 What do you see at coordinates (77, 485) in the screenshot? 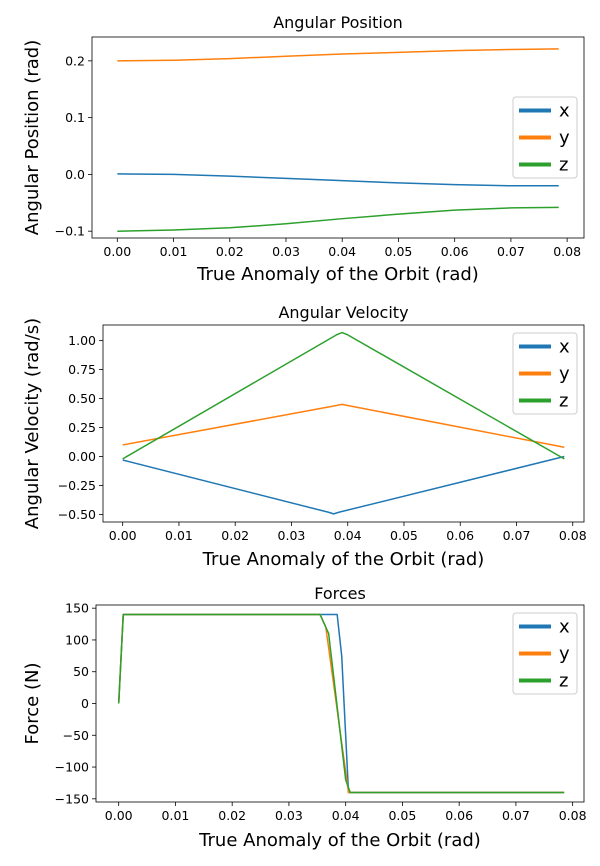
I see `y-tick-label: −0.25` at bounding box center [77, 485].